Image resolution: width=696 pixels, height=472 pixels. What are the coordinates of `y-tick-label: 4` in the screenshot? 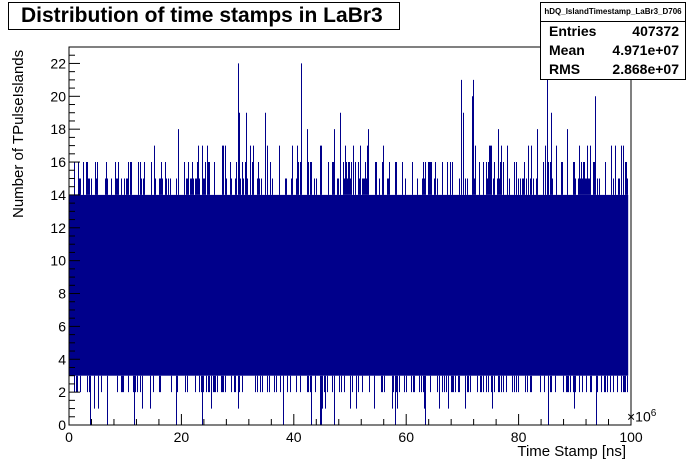 It's located at (62, 359).